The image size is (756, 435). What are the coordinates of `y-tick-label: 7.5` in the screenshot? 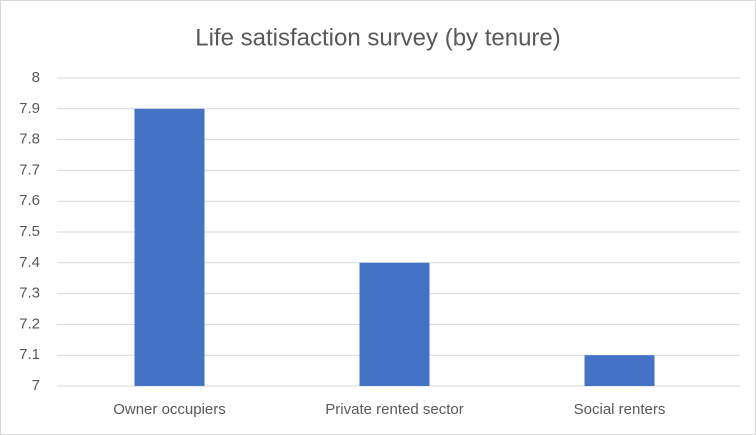 It's located at (29, 231).